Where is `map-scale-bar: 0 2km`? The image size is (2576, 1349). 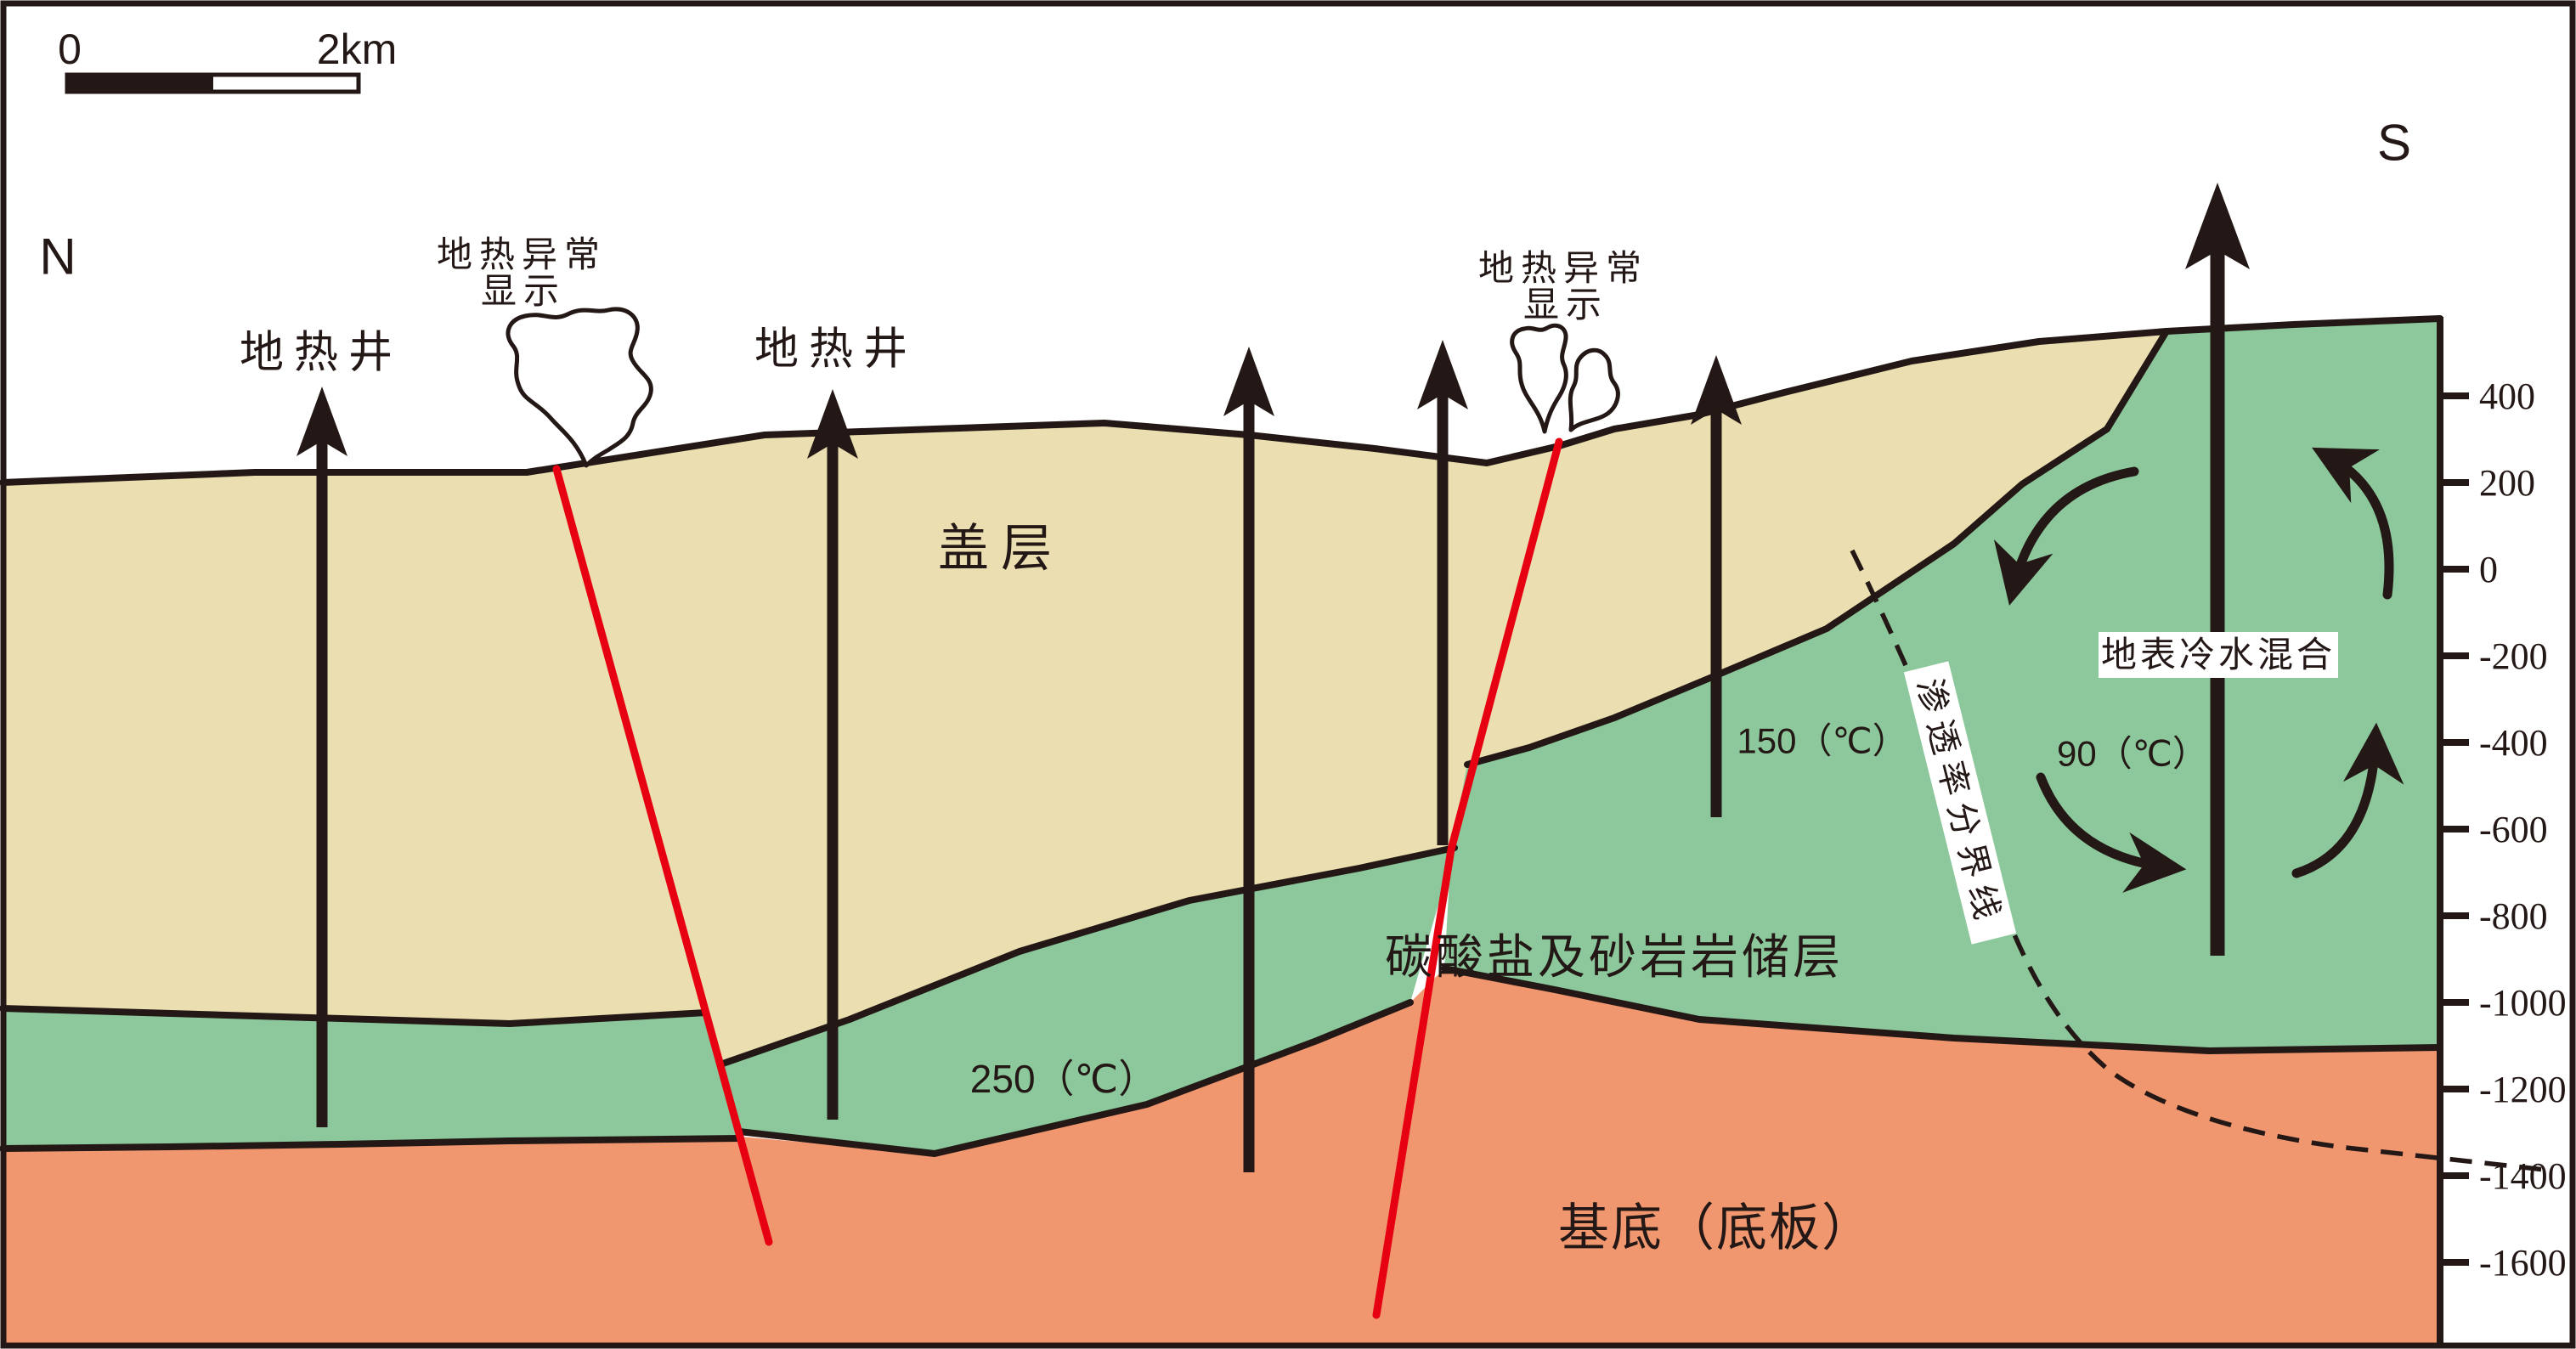
map-scale-bar: 0 2km is located at coordinates (228, 59).